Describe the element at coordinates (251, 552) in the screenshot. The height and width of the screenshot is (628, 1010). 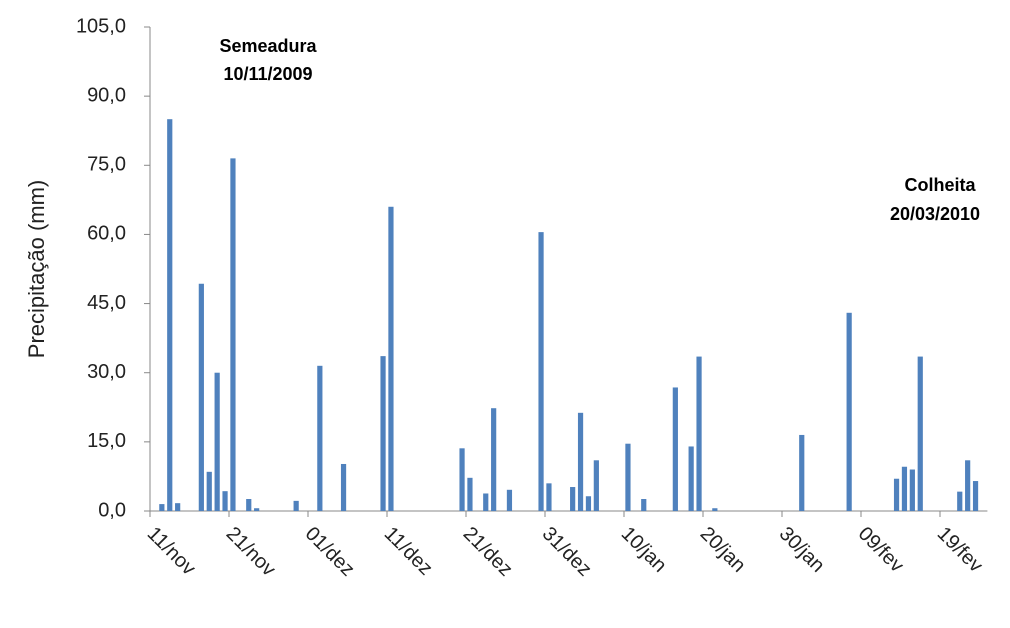
I see `x-tick-label: 21/nov` at that location.